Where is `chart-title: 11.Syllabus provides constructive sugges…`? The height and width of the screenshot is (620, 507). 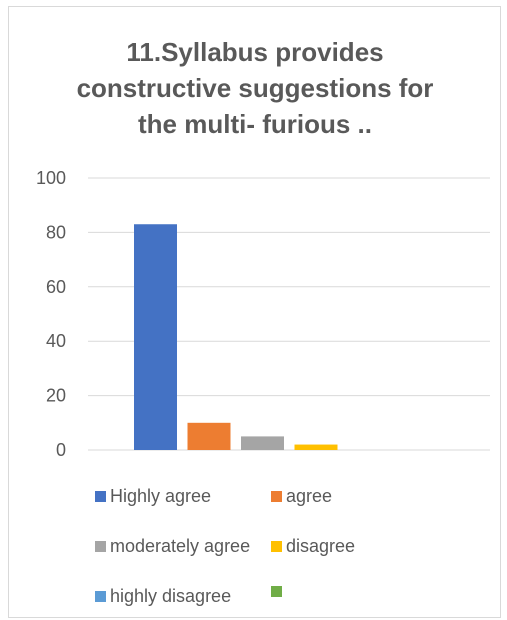 chart-title: 11.Syllabus provides constructive sugges… is located at coordinates (255, 88).